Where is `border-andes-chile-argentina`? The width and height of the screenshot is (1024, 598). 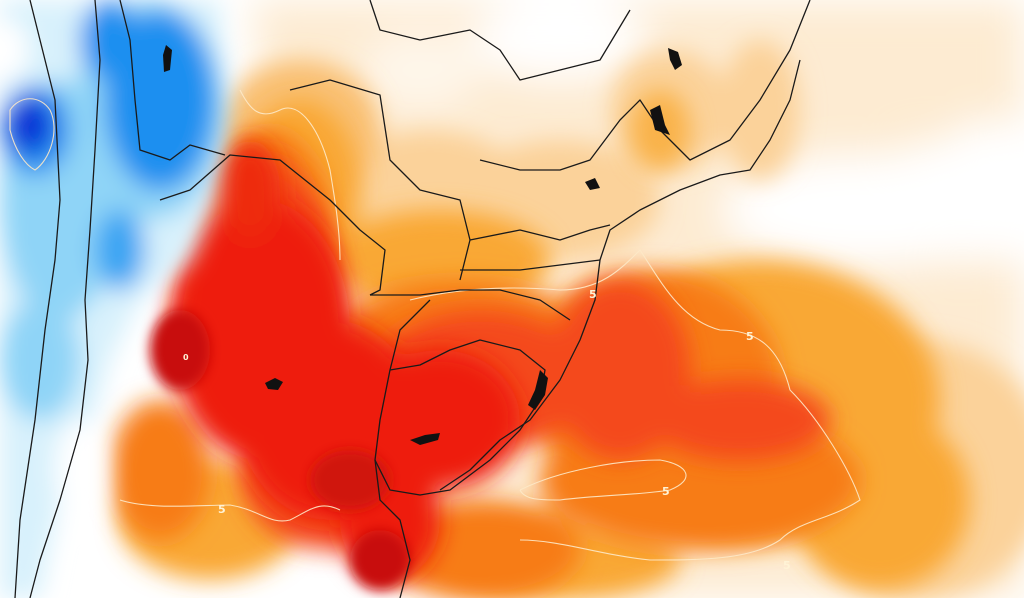
border-andes-chile-argentina is located at coordinates (65, 299).